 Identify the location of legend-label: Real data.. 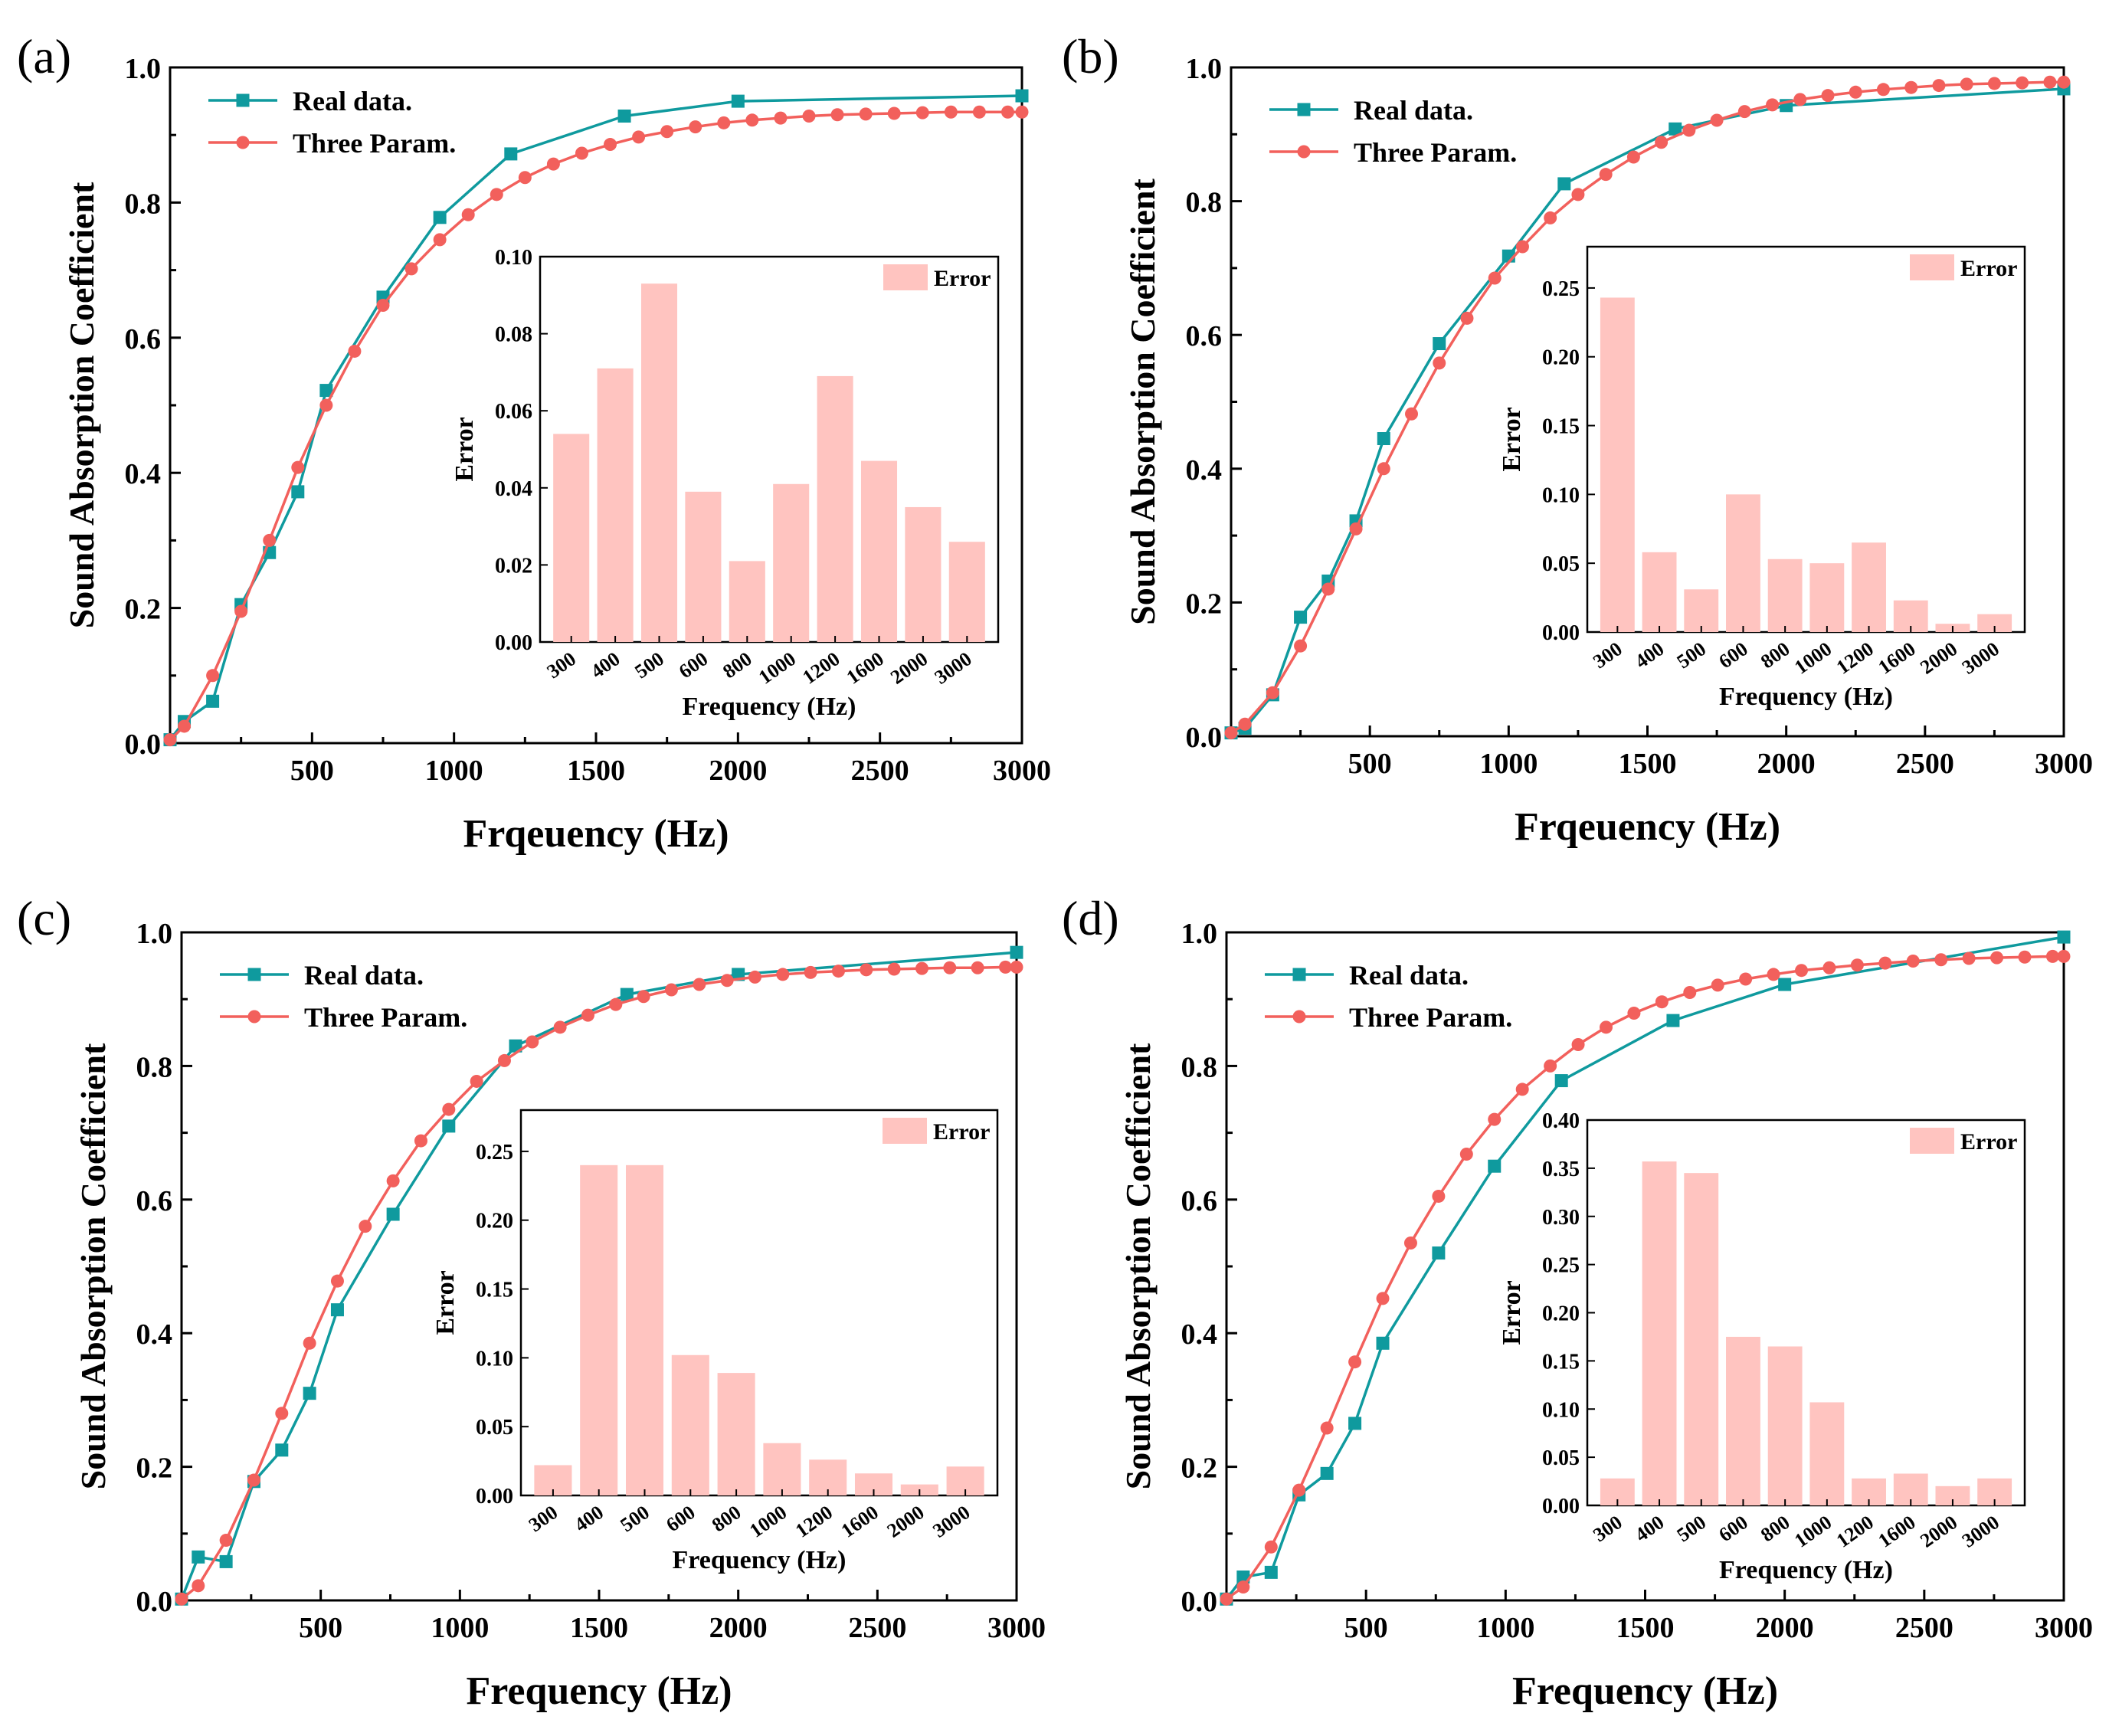
(1409, 975).